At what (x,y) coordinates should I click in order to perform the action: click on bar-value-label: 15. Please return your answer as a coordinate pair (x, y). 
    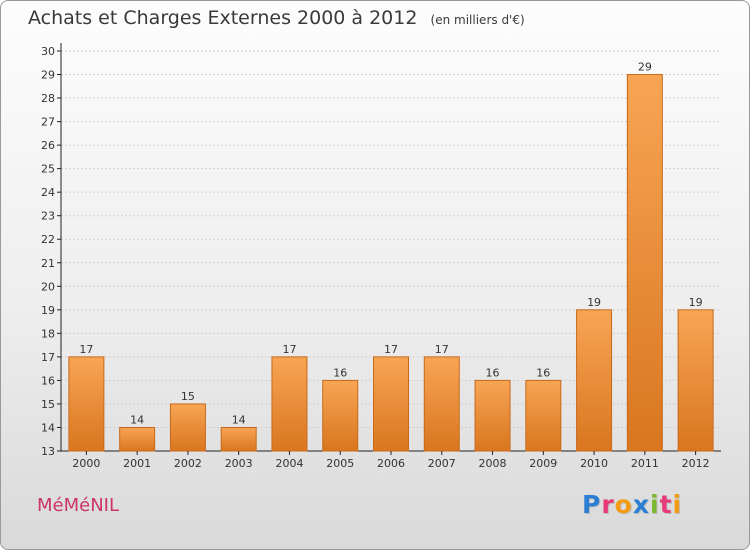
    Looking at the image, I should click on (188, 396).